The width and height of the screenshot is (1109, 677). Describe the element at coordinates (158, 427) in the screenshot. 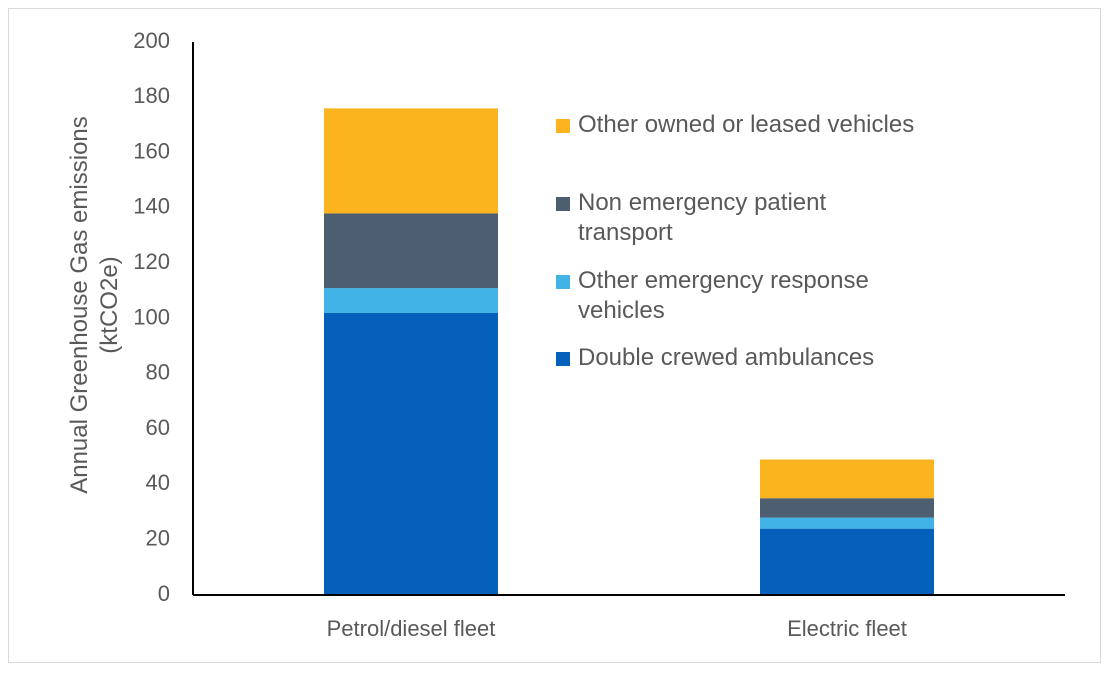

I see `y-tick-label: 60` at that location.